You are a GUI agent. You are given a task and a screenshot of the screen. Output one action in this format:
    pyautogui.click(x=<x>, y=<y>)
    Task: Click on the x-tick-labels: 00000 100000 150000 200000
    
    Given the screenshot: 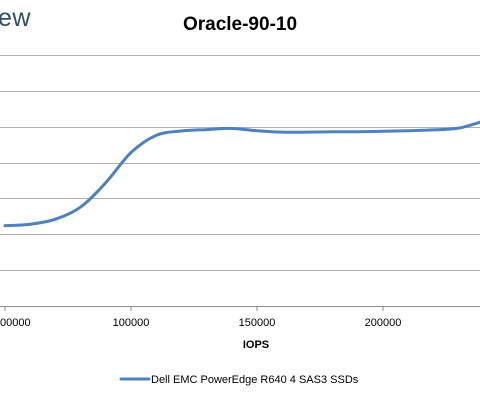 What is the action you would take?
    pyautogui.click(x=200, y=317)
    